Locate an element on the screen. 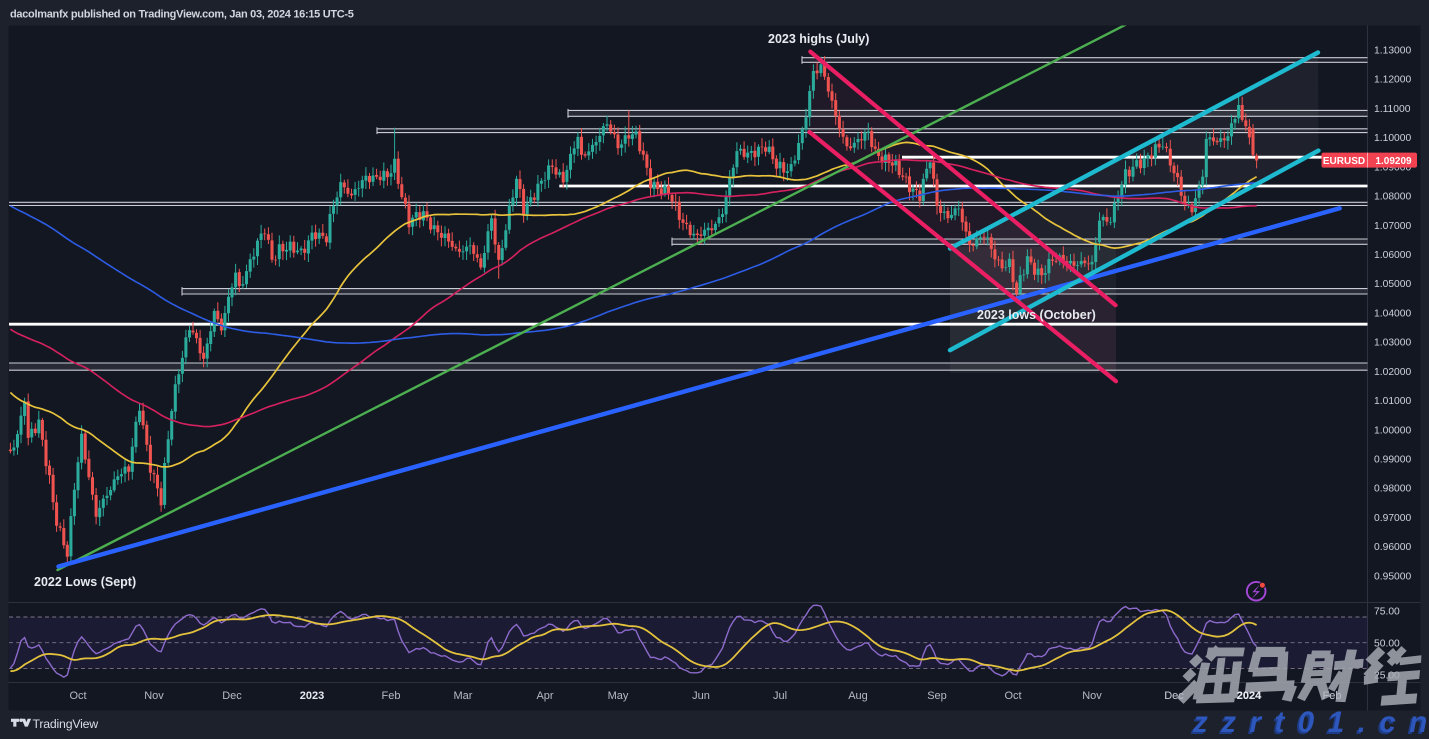  svg-text: 1.12000 is located at coordinates (1392, 80).